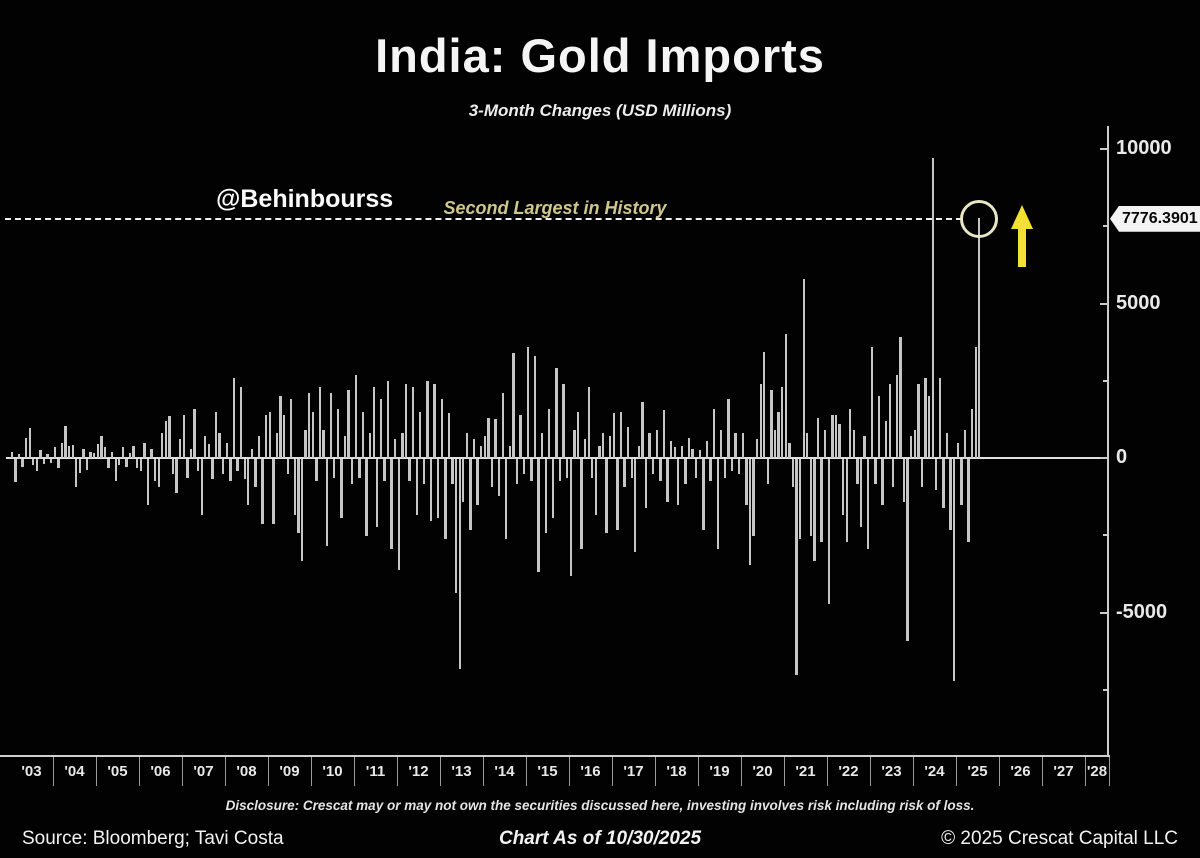  What do you see at coordinates (1064, 771) in the screenshot?
I see `x-year-label: '27` at bounding box center [1064, 771].